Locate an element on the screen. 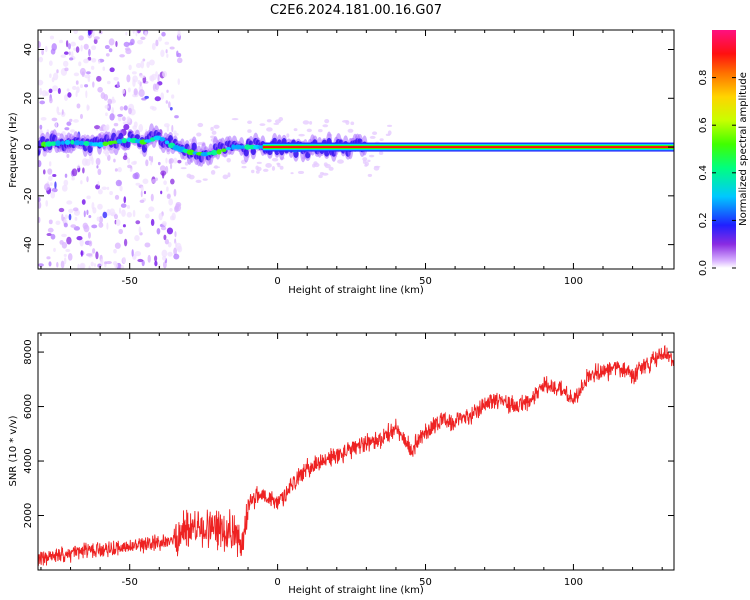 This screenshot has height=600, width=750. spectrogram-ylabel: Frequency (Hz) is located at coordinates (13, 150).